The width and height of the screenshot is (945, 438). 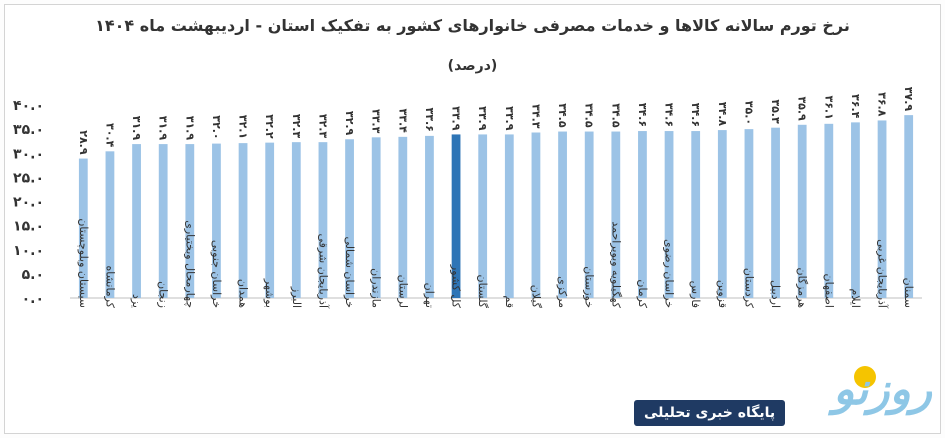 I want to click on category-label: مرکزی, so click(x=562, y=292).